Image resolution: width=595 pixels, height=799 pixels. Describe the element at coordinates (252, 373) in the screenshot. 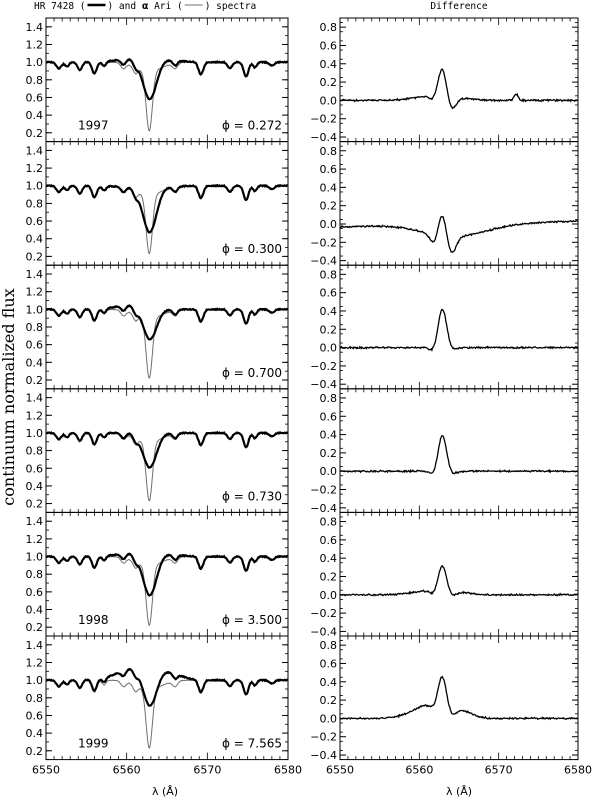

I see `phase-label: ϕ = 0.700` at that location.